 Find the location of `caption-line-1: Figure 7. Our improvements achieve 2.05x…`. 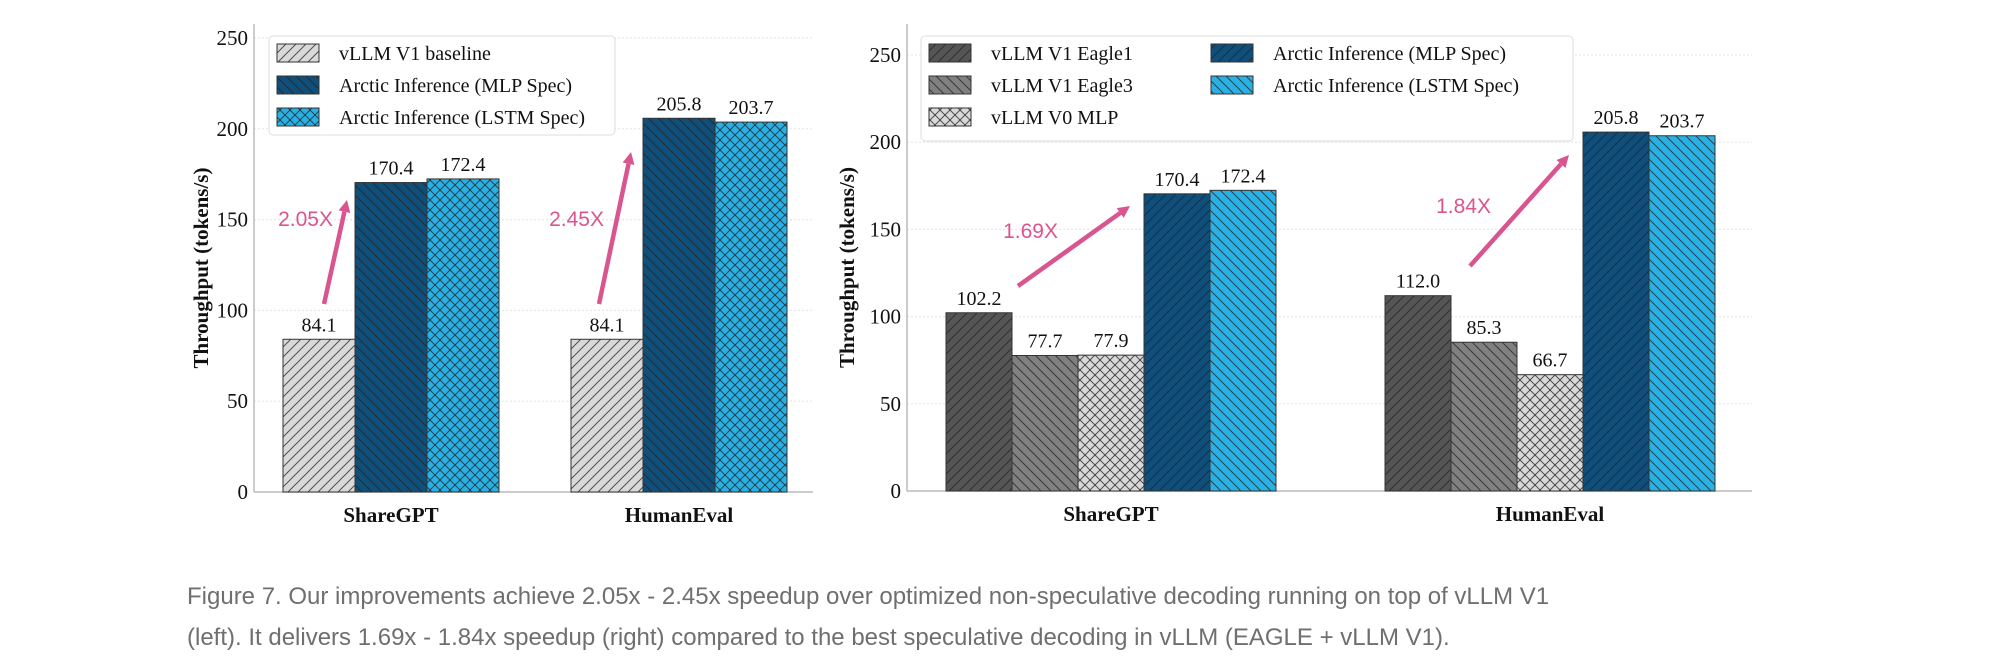

caption-line-1: Figure 7. Our improvements achieve 2.05x… is located at coordinates (868, 596).